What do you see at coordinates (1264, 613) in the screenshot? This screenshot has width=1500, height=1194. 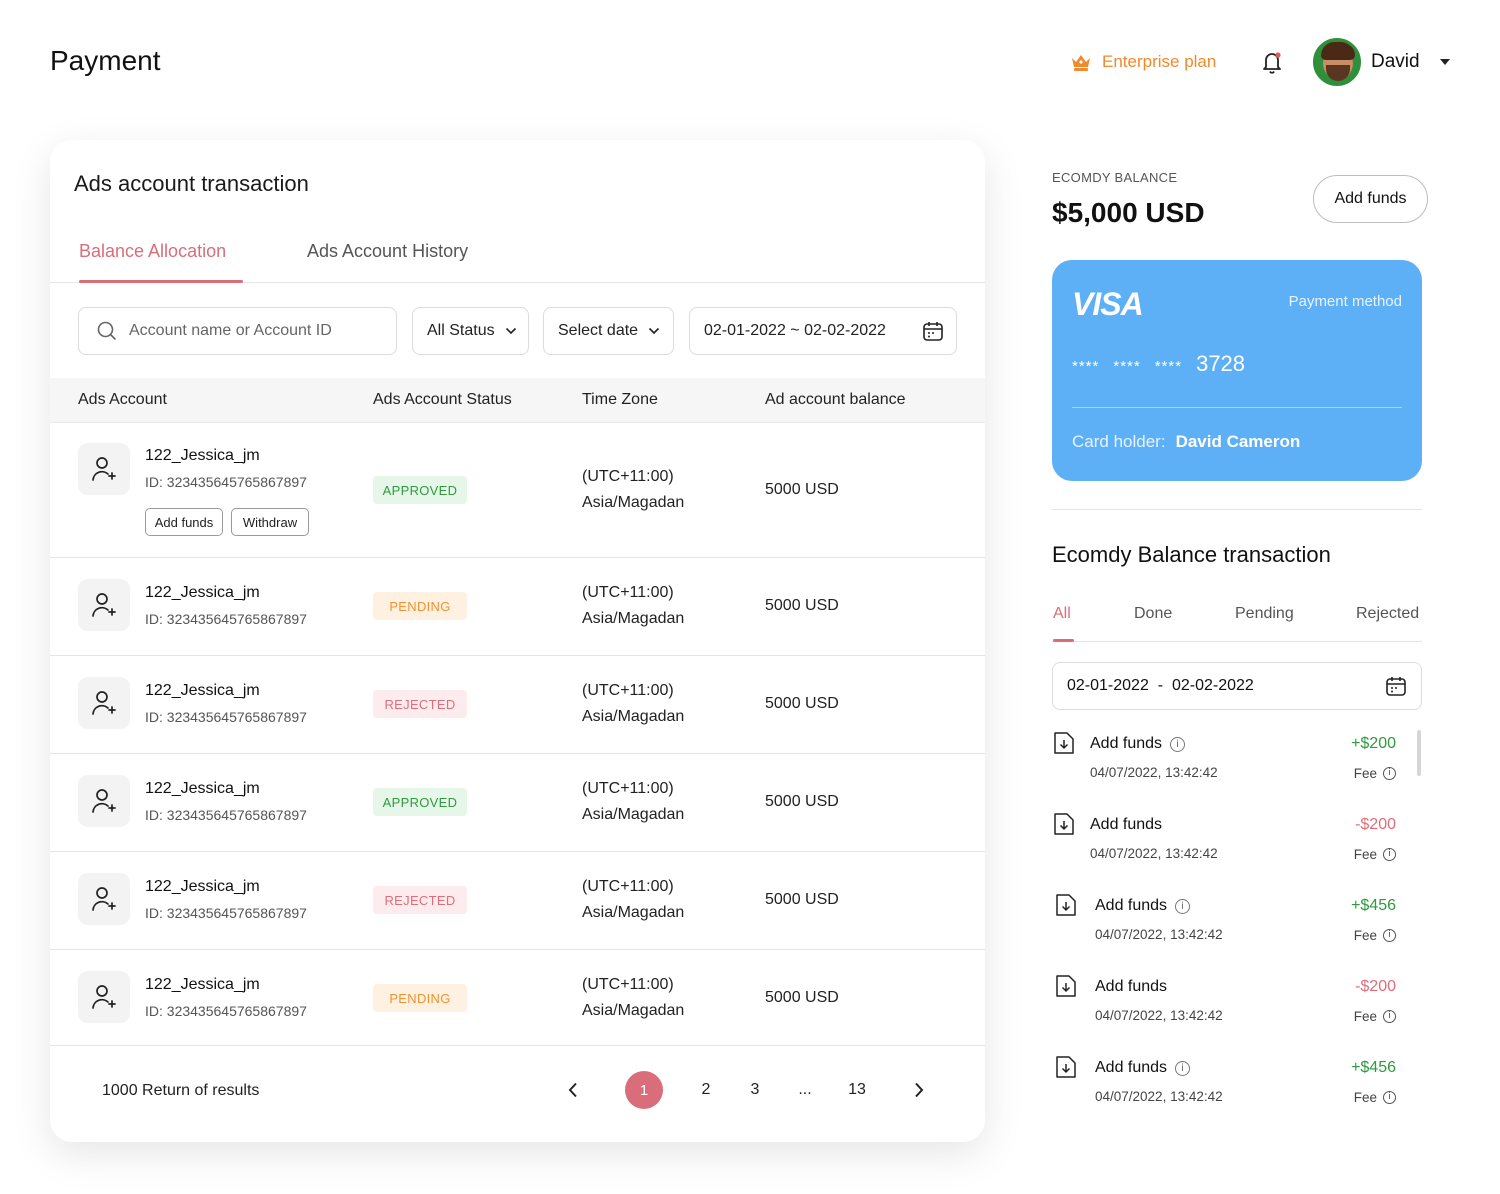 I see `tab-pending: Pending` at bounding box center [1264, 613].